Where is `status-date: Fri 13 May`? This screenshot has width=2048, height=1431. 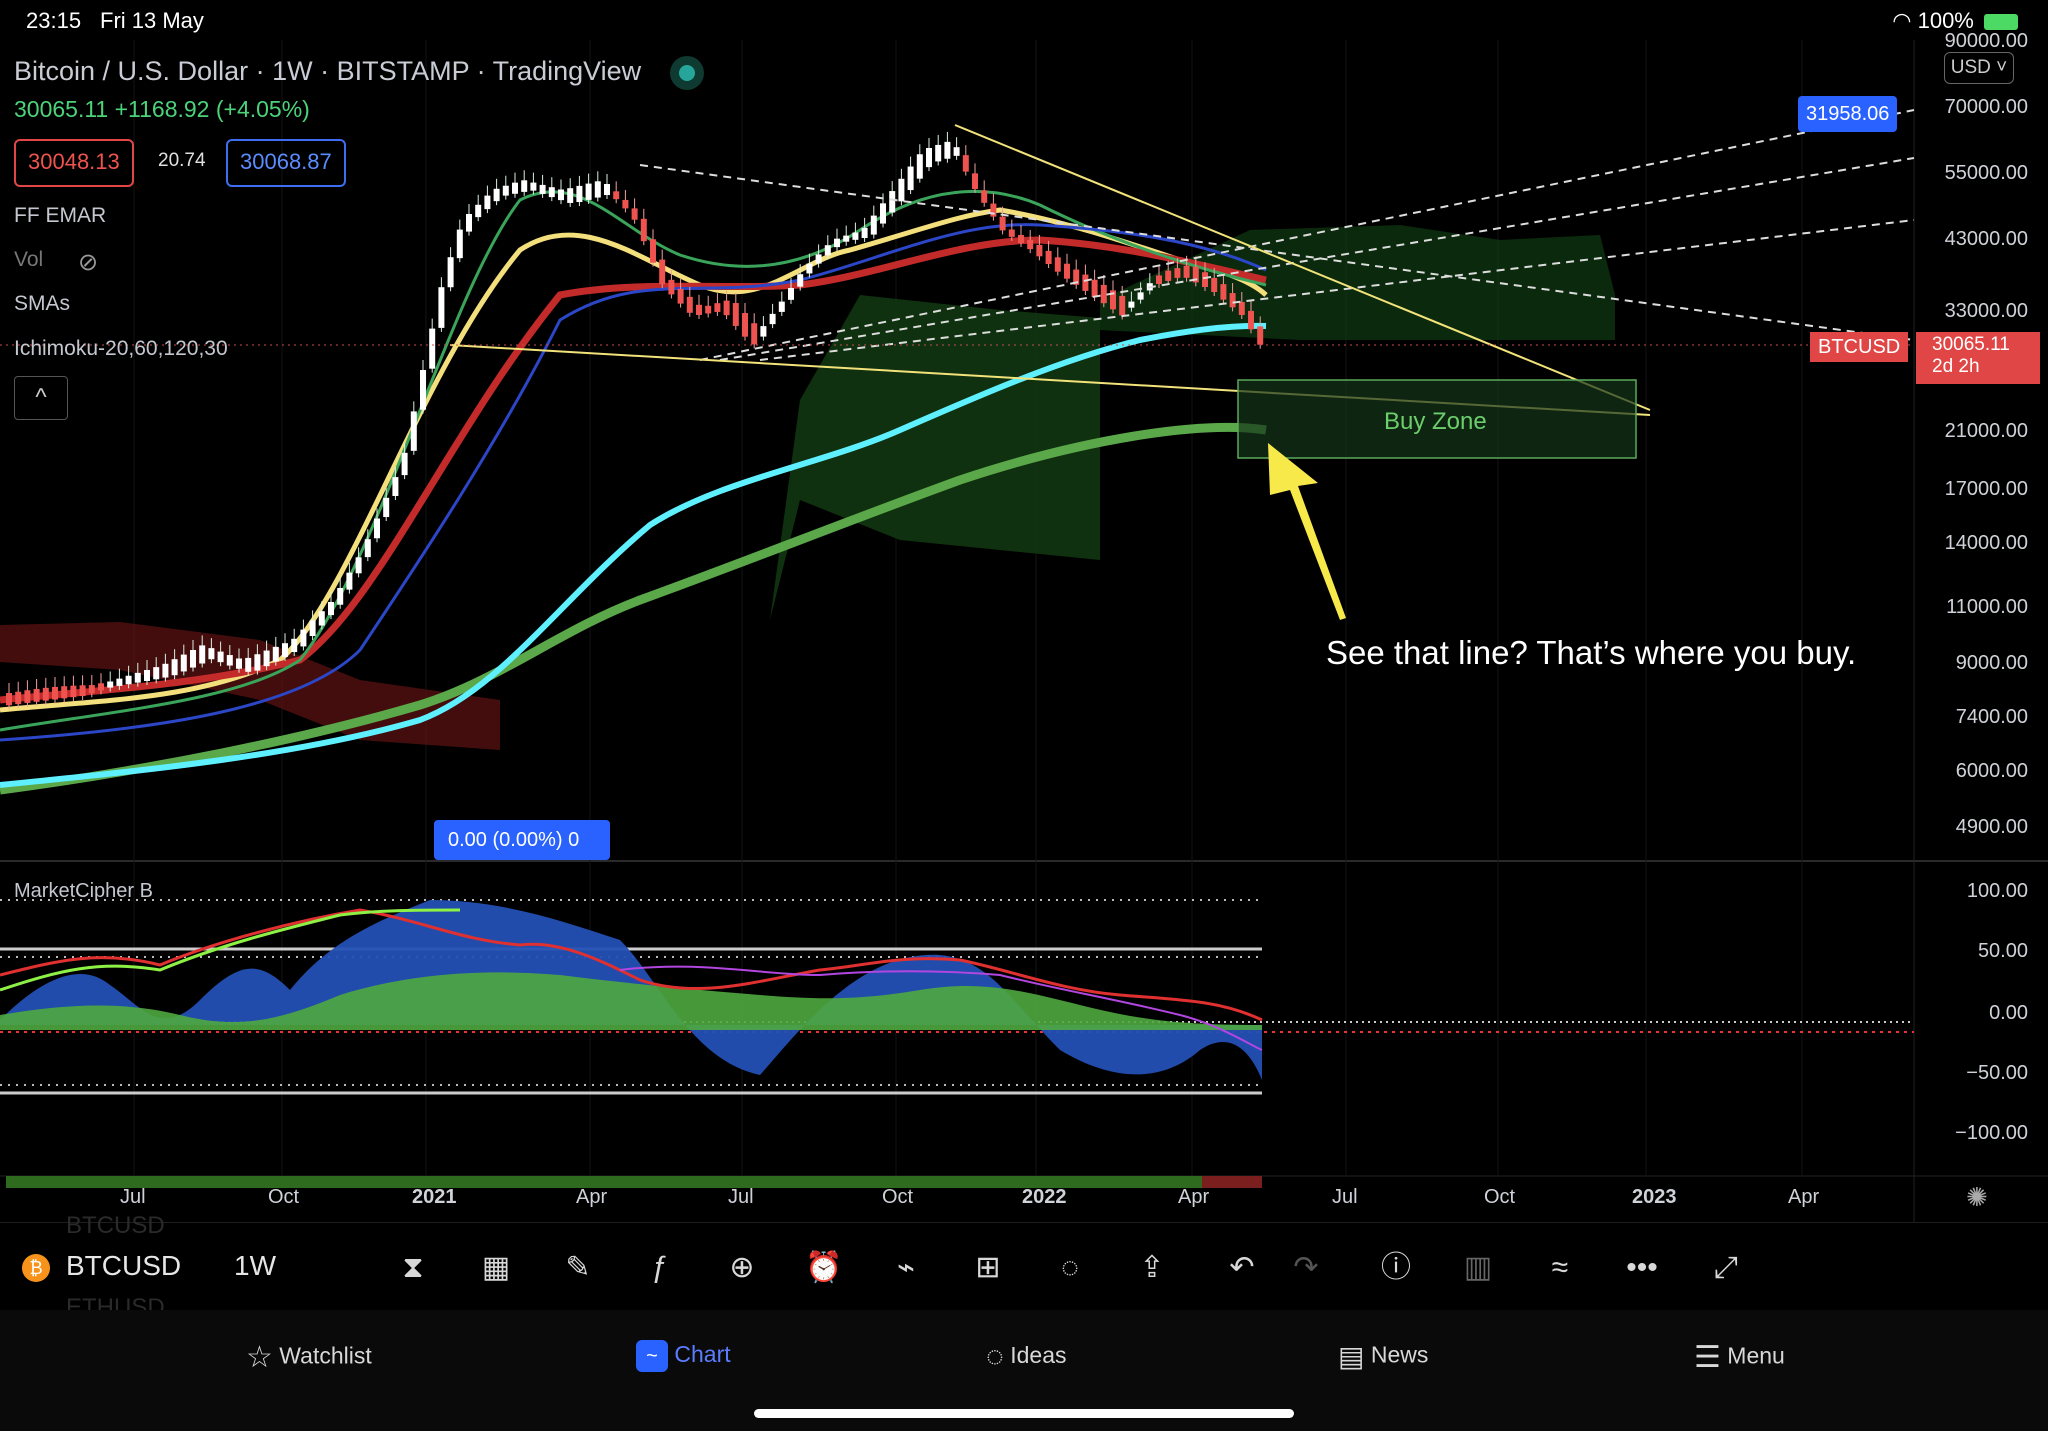
status-date: Fri 13 May is located at coordinates (152, 20).